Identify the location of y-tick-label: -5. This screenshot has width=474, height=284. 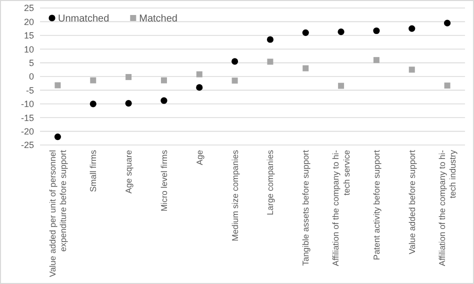
(30, 90).